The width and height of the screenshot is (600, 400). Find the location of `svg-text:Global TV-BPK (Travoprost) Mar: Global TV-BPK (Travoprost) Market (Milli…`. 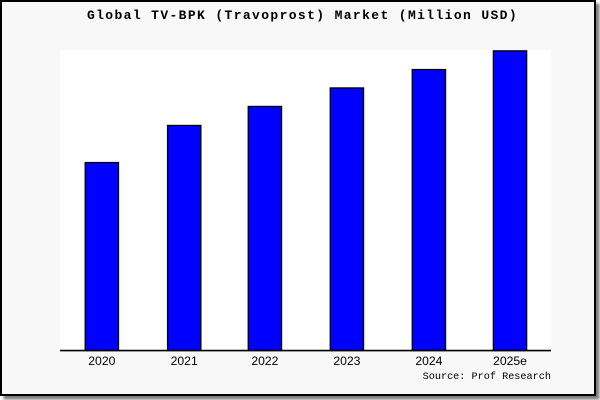

svg-text:Global TV-BPK (Travoprost) Mar: Global TV-BPK (Travoprost) Market (Milli… is located at coordinates (302, 15).